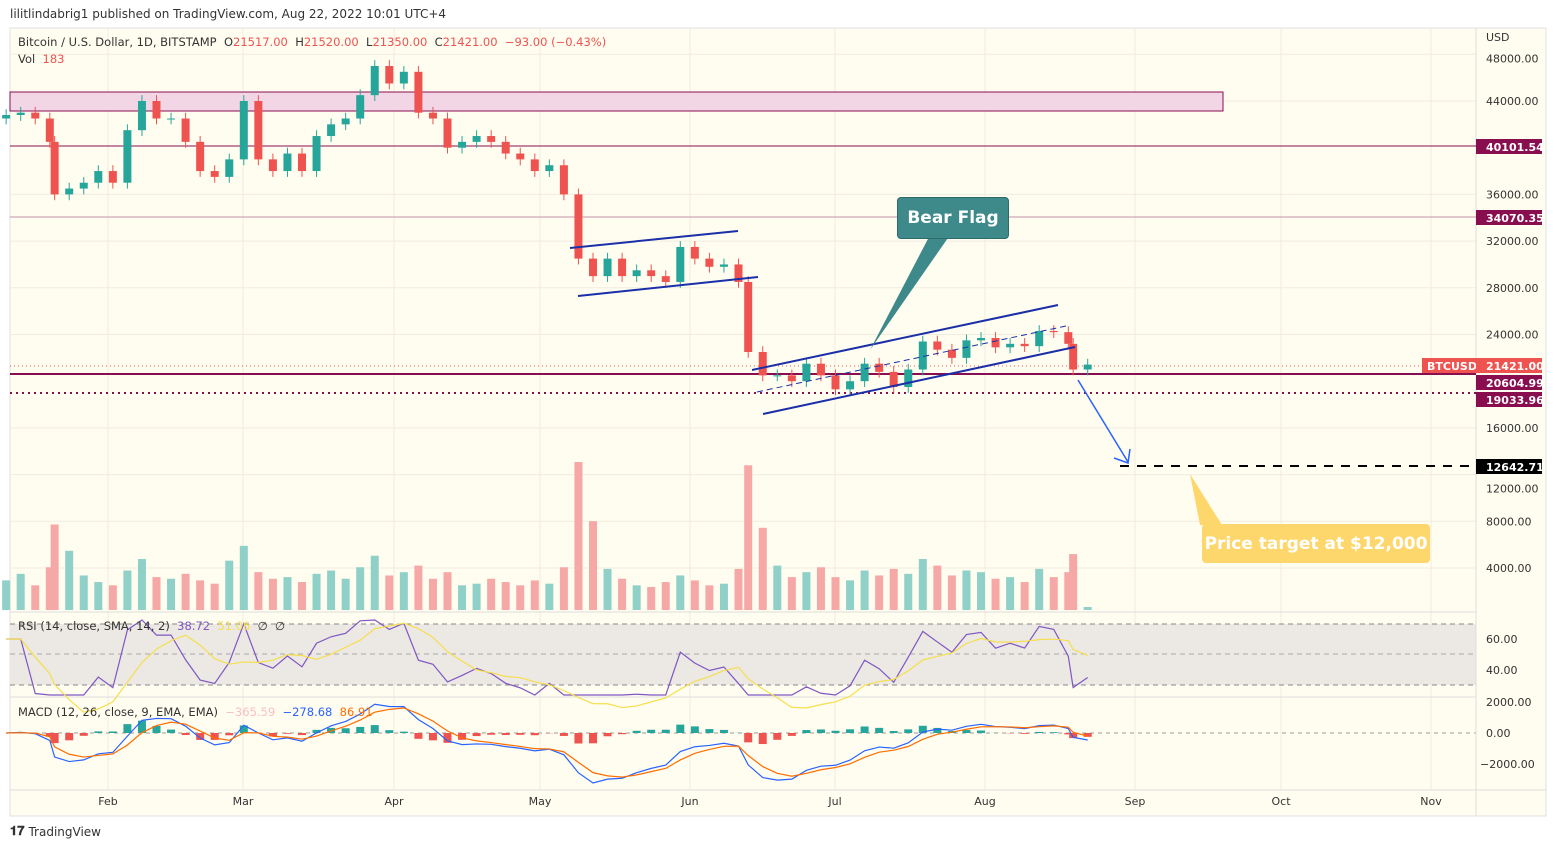 The width and height of the screenshot is (1556, 850). I want to click on macd-hist-value: −365.59, so click(250, 712).